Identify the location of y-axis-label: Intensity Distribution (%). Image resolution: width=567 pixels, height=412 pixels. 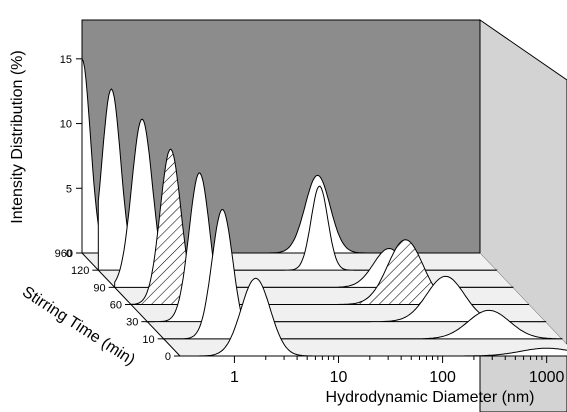
(17, 136).